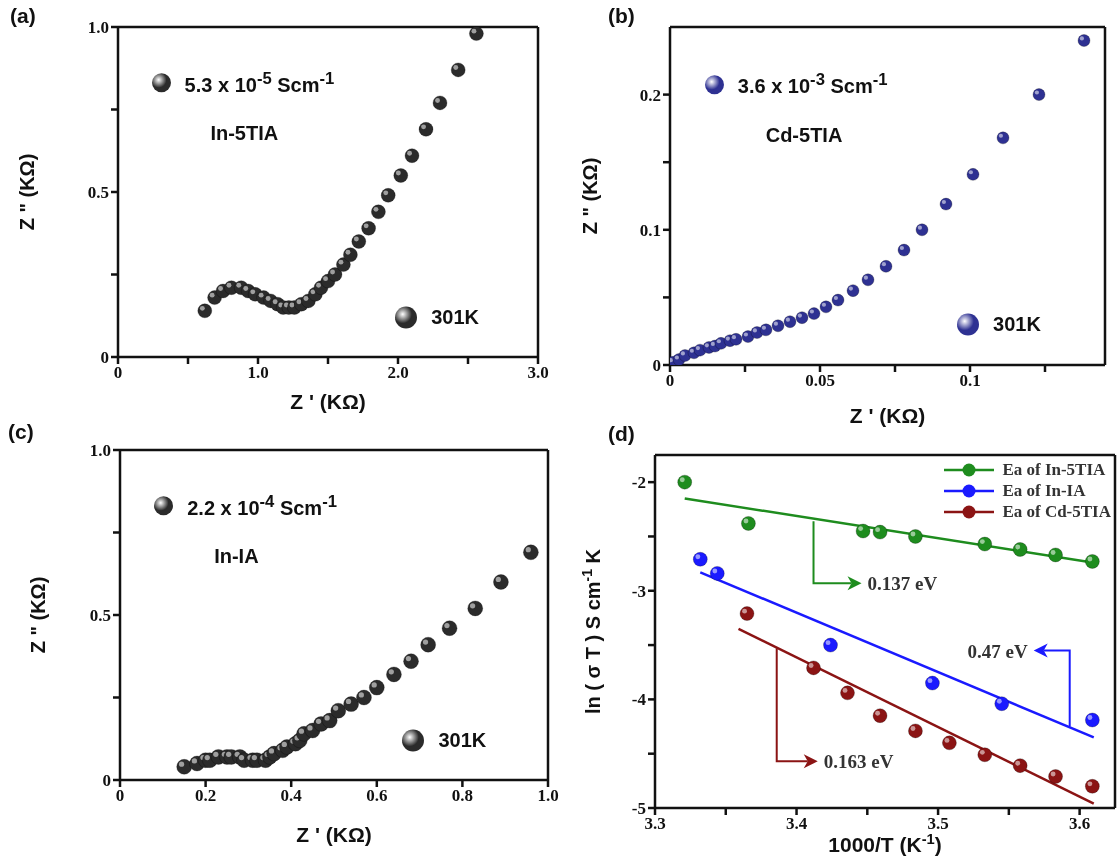 This screenshot has height=857, width=1119. Describe the element at coordinates (902, 583) in the screenshot. I see `annotation: 0.137 eV` at that location.